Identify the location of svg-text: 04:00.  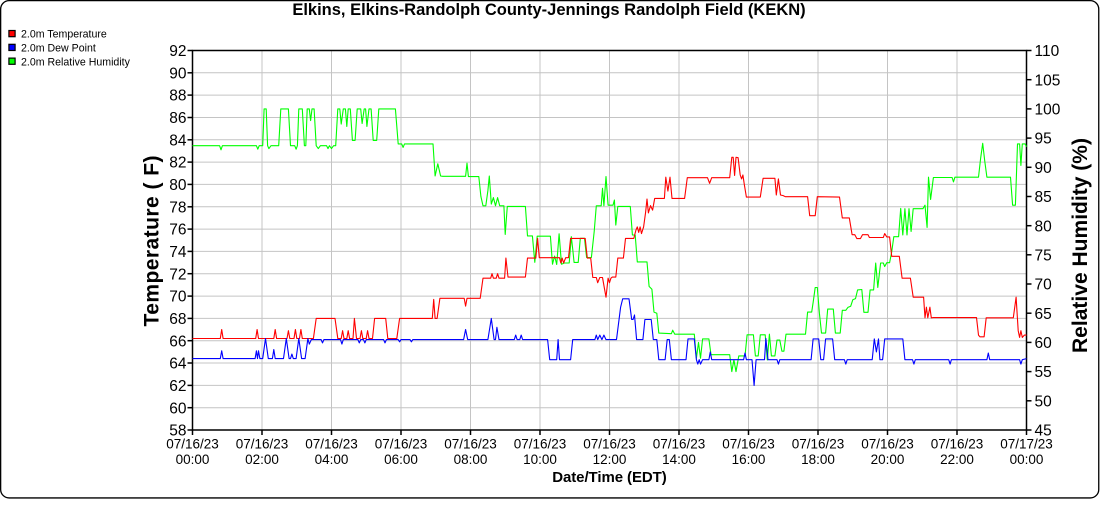
(332, 459).